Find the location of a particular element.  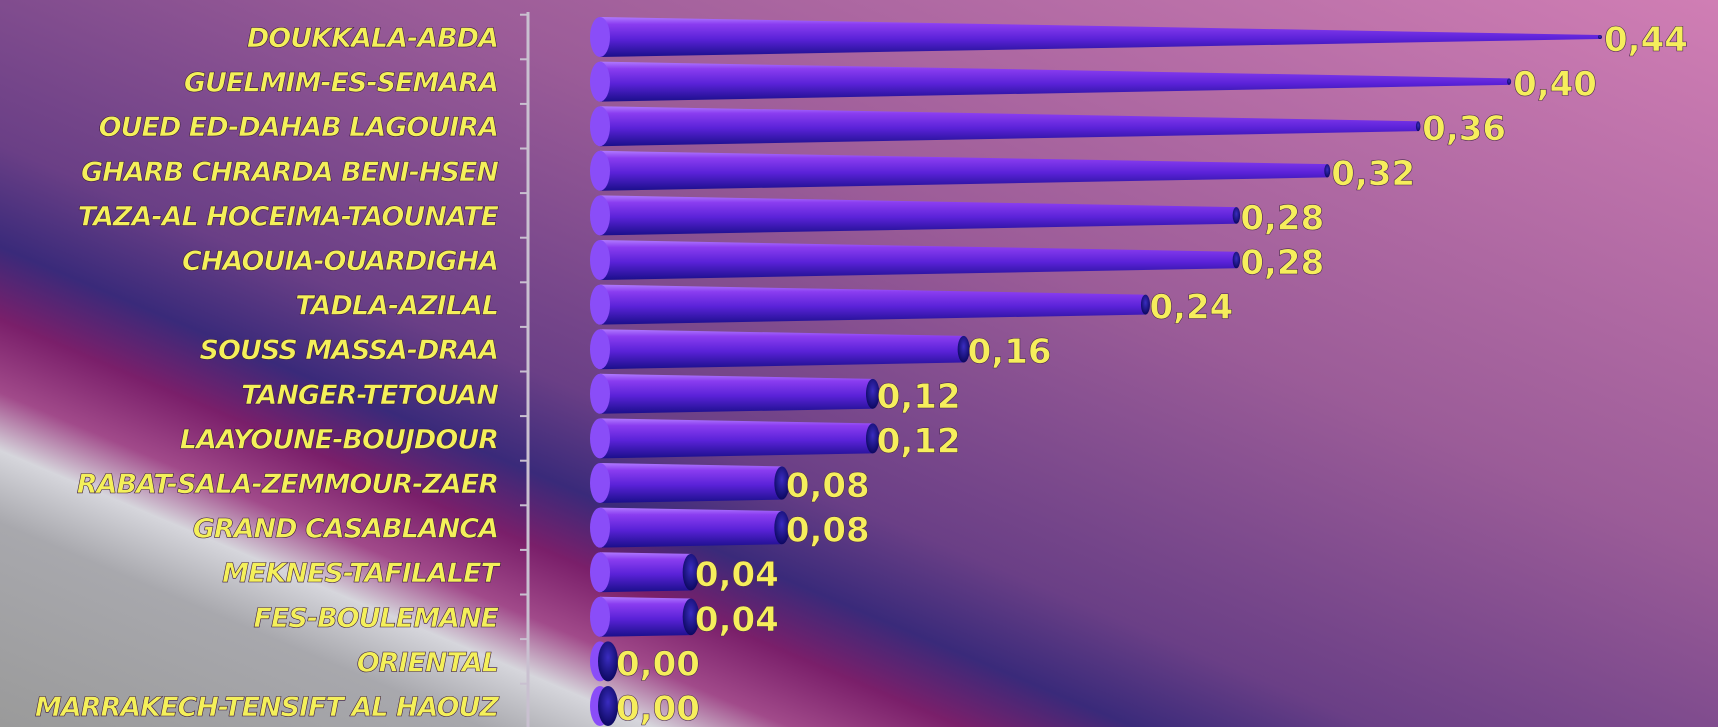

value-label: 0,36 is located at coordinates (1464, 129).